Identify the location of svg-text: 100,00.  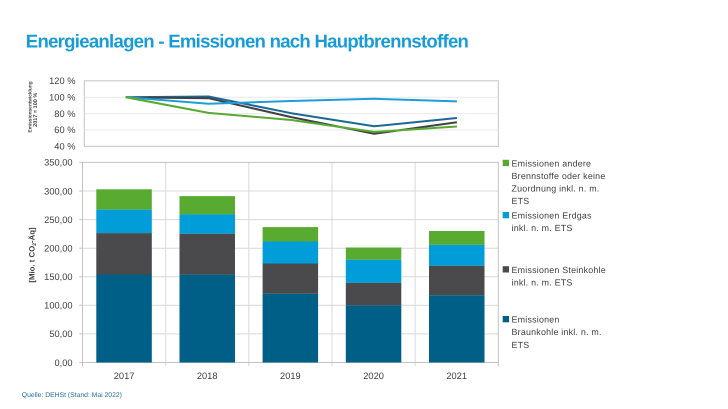
(58, 306).